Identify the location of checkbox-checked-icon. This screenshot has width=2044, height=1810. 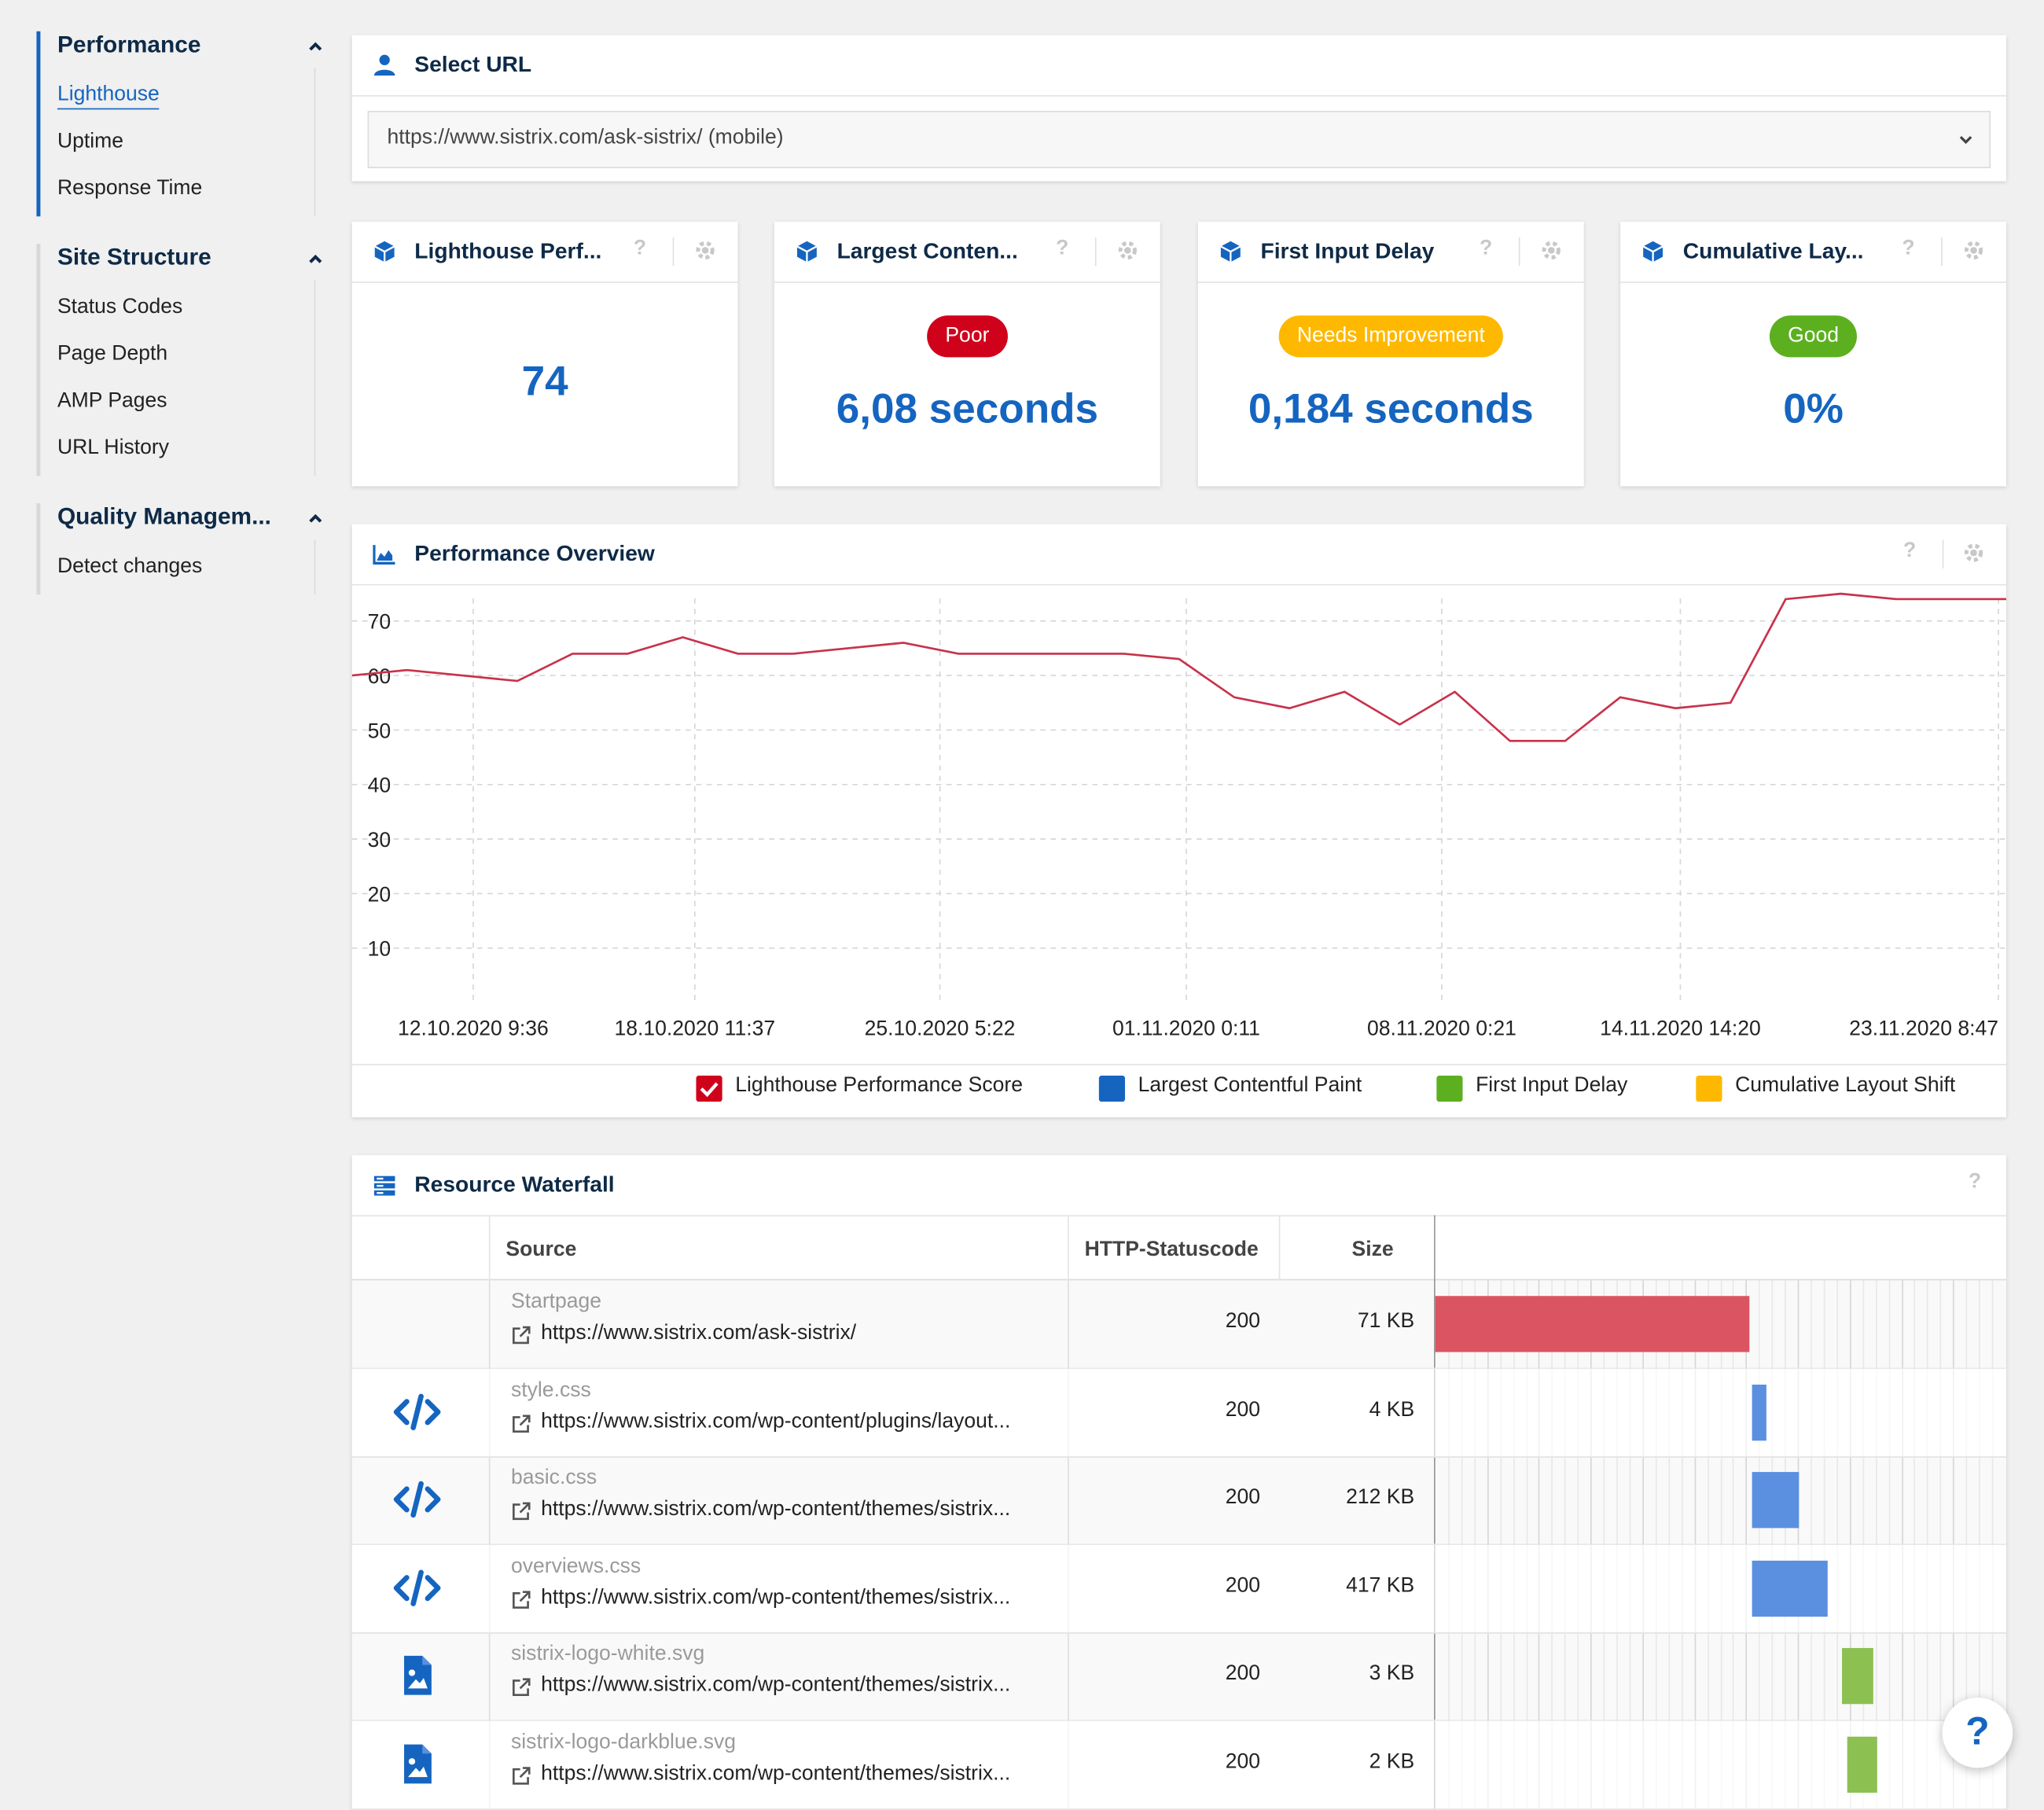
(709, 1089).